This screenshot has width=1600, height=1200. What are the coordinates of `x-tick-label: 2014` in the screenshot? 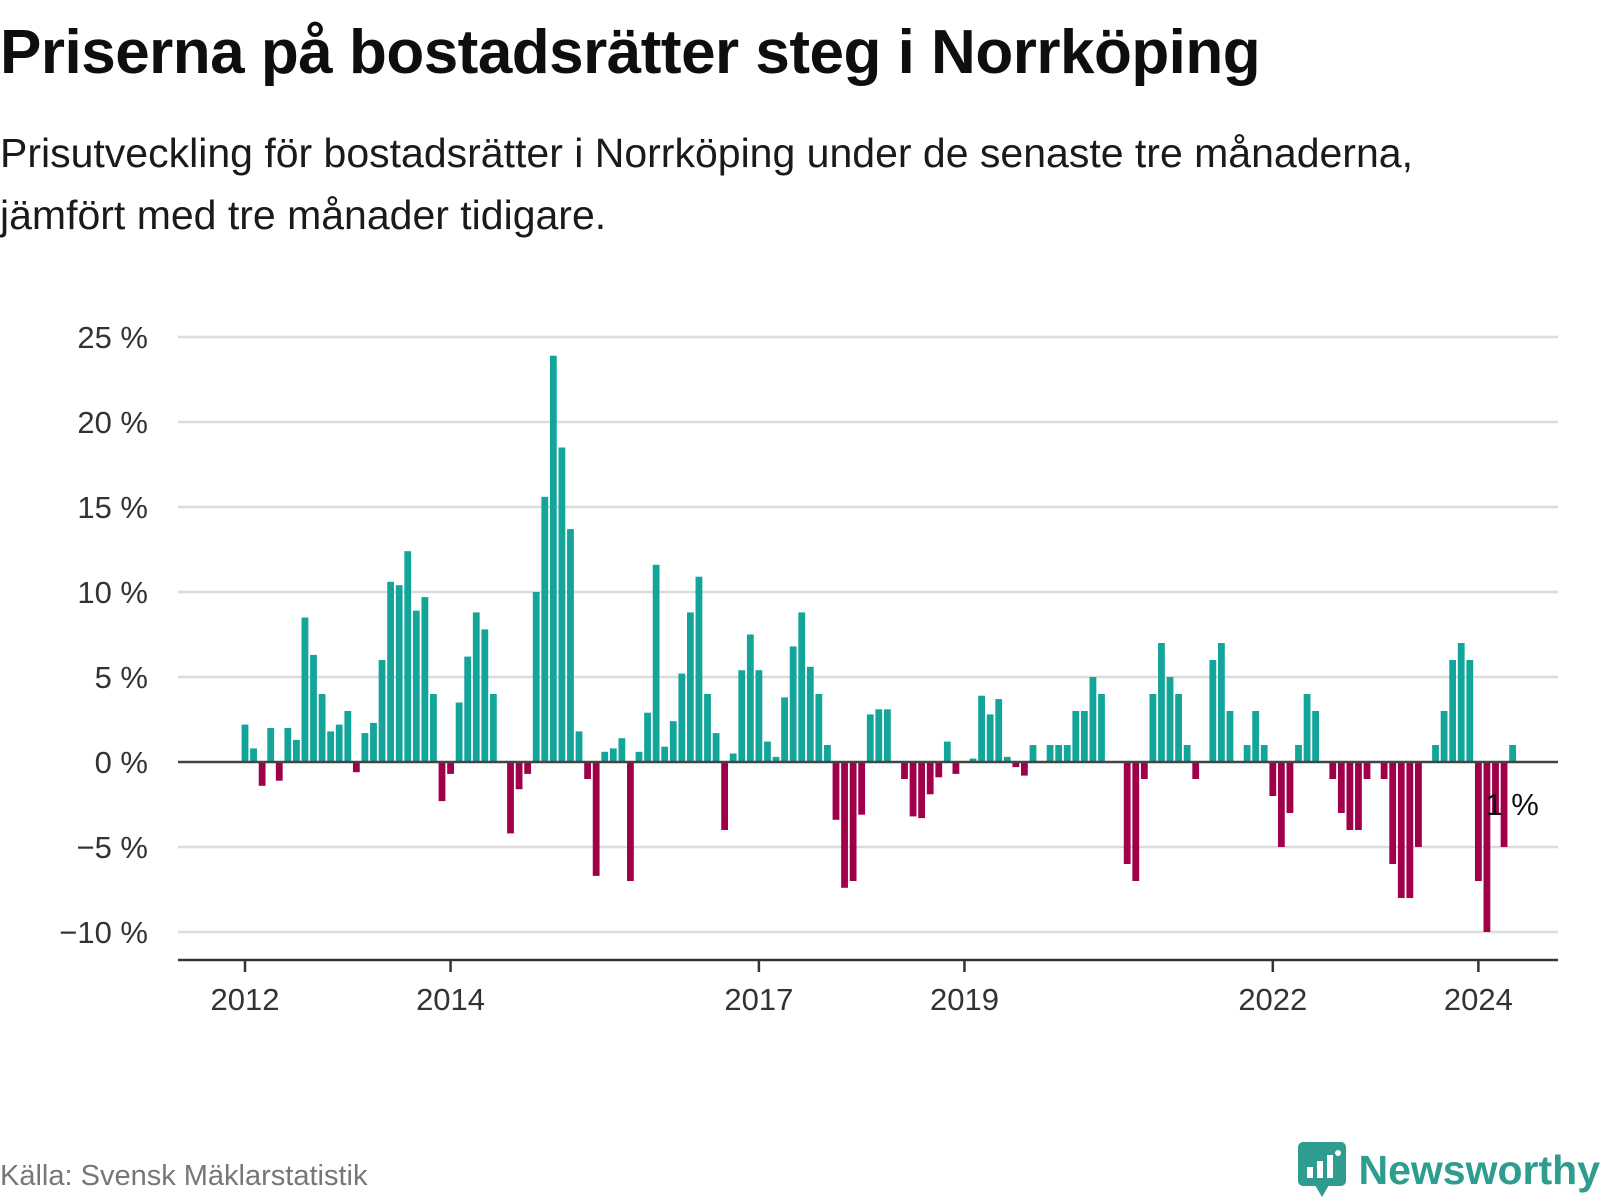 It's located at (450, 999).